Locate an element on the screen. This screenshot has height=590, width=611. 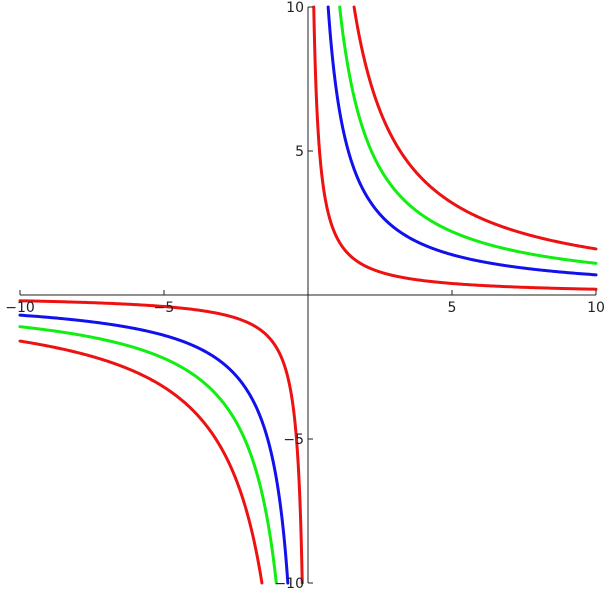
y-tick-label: 10 is located at coordinates (295, 8).